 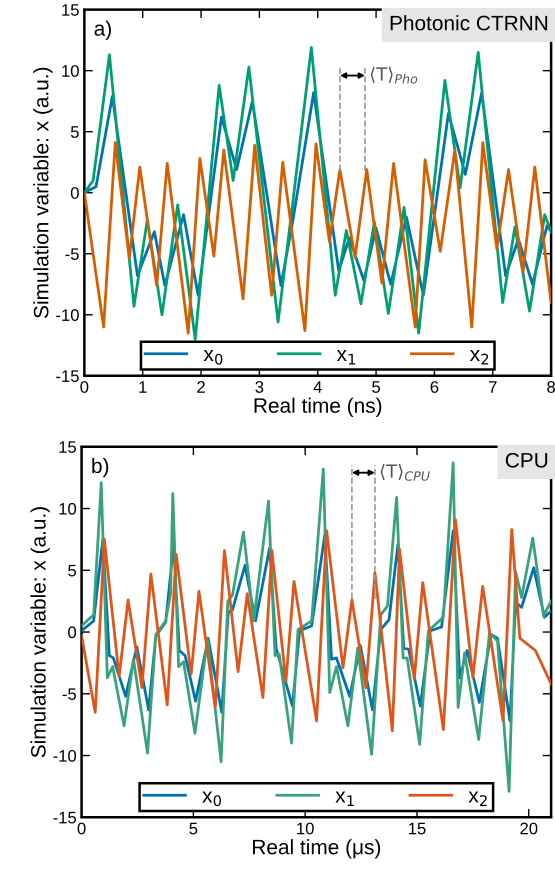 I want to click on x-tick-label: 1, so click(x=143, y=387).